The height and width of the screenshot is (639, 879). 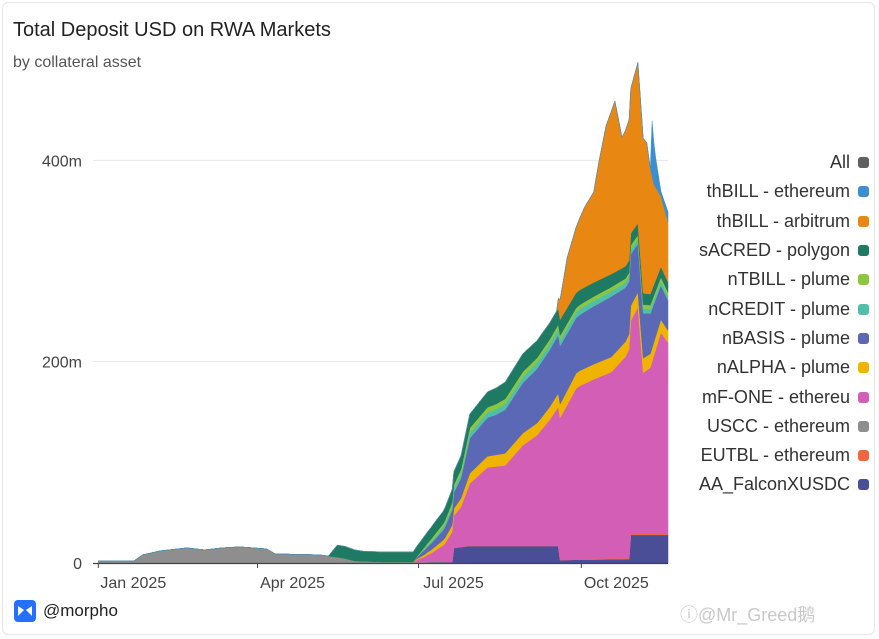 I want to click on legend-item: nALPHA - plume, so click(x=769, y=367).